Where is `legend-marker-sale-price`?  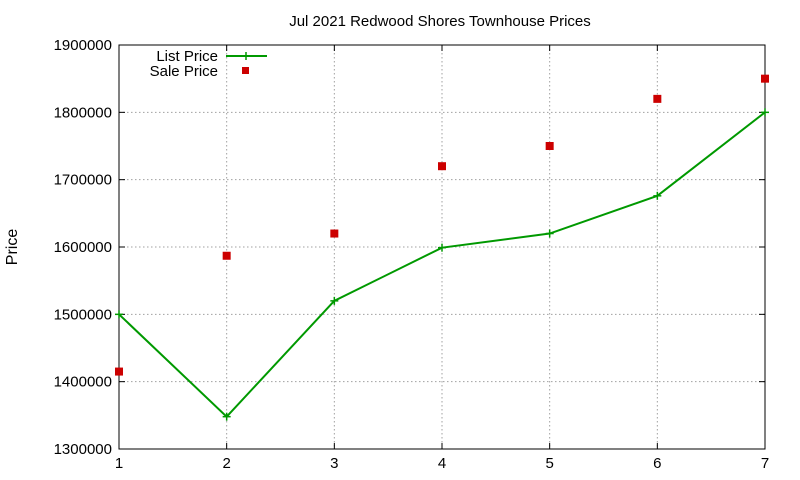 legend-marker-sale-price is located at coordinates (245, 70).